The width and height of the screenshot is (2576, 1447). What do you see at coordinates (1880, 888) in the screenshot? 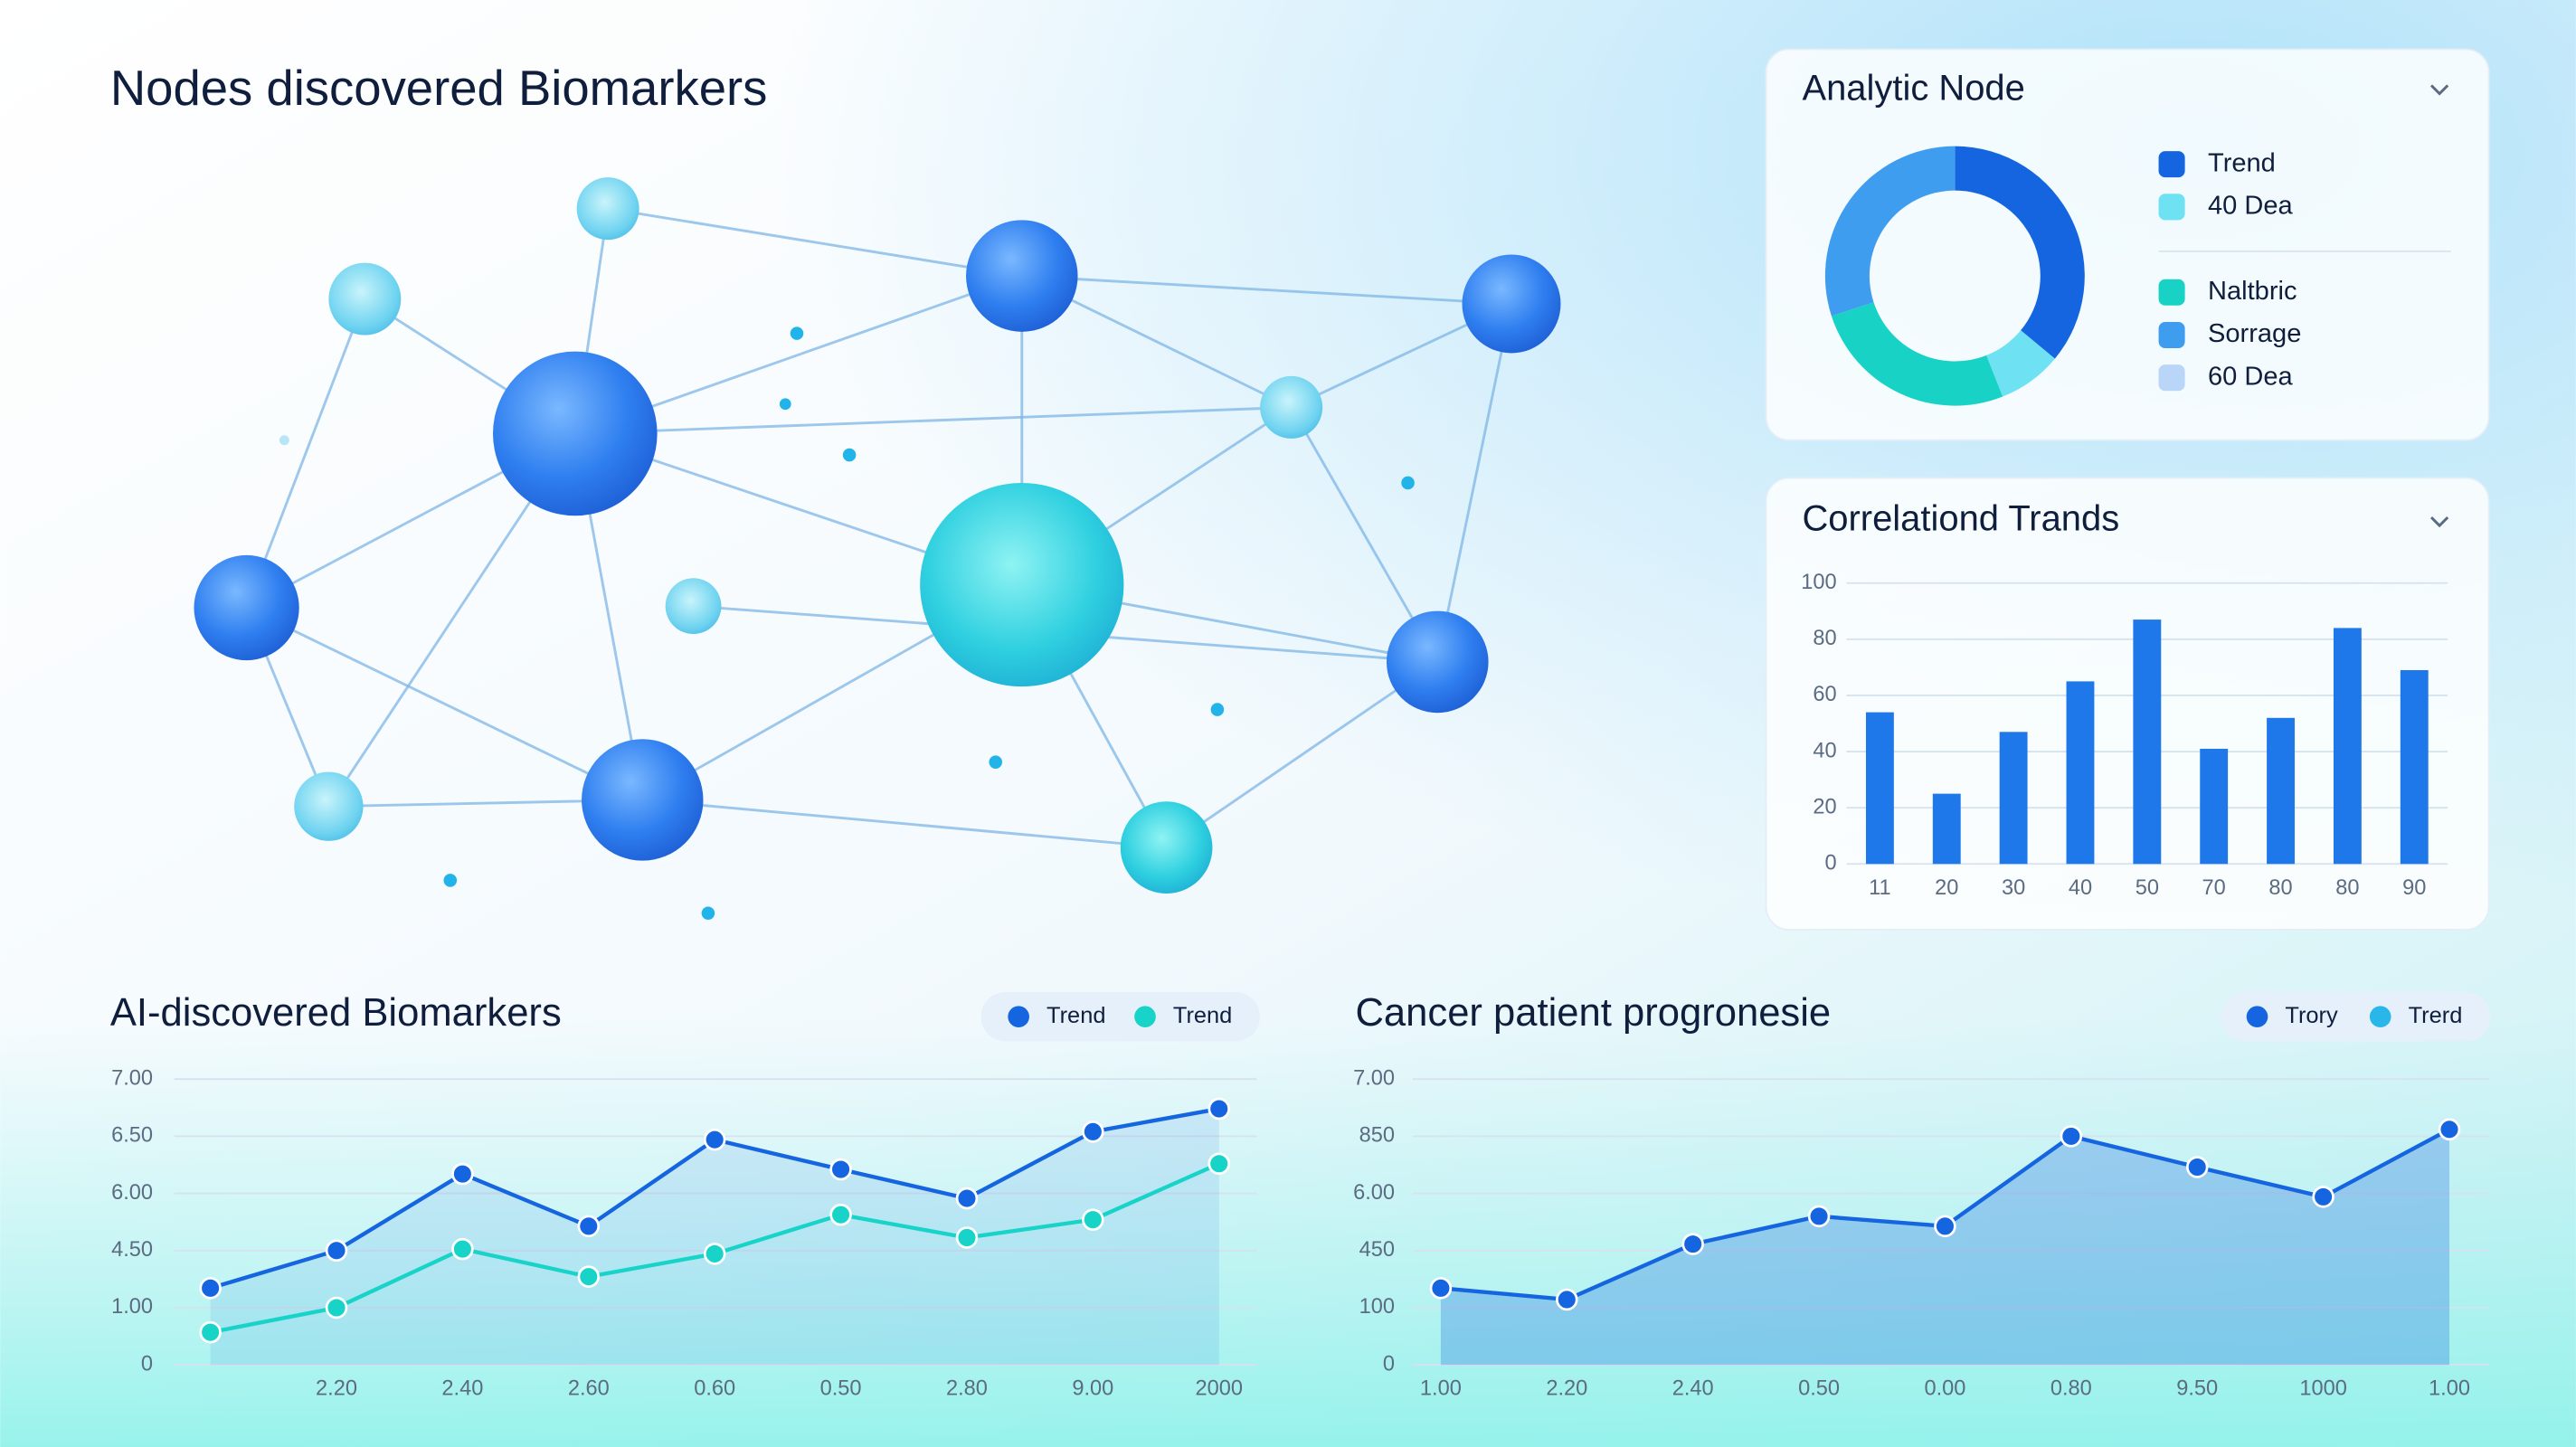
I see `x-tick-label: 11` at bounding box center [1880, 888].